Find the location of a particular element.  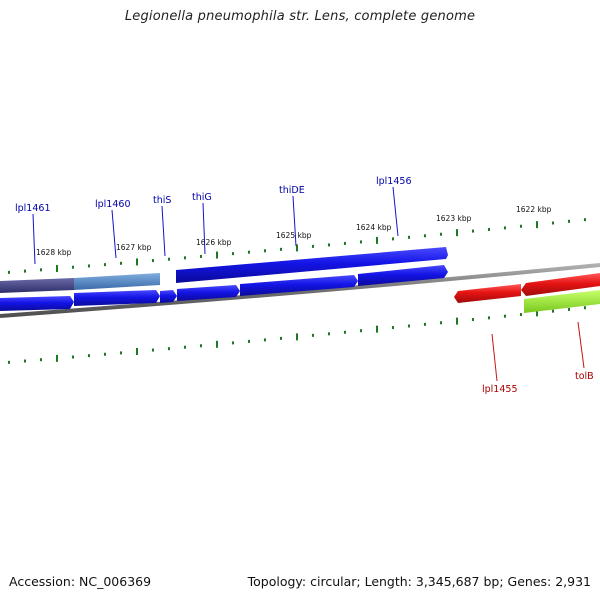

ruler-ticks-forward is located at coordinates (297, 246).